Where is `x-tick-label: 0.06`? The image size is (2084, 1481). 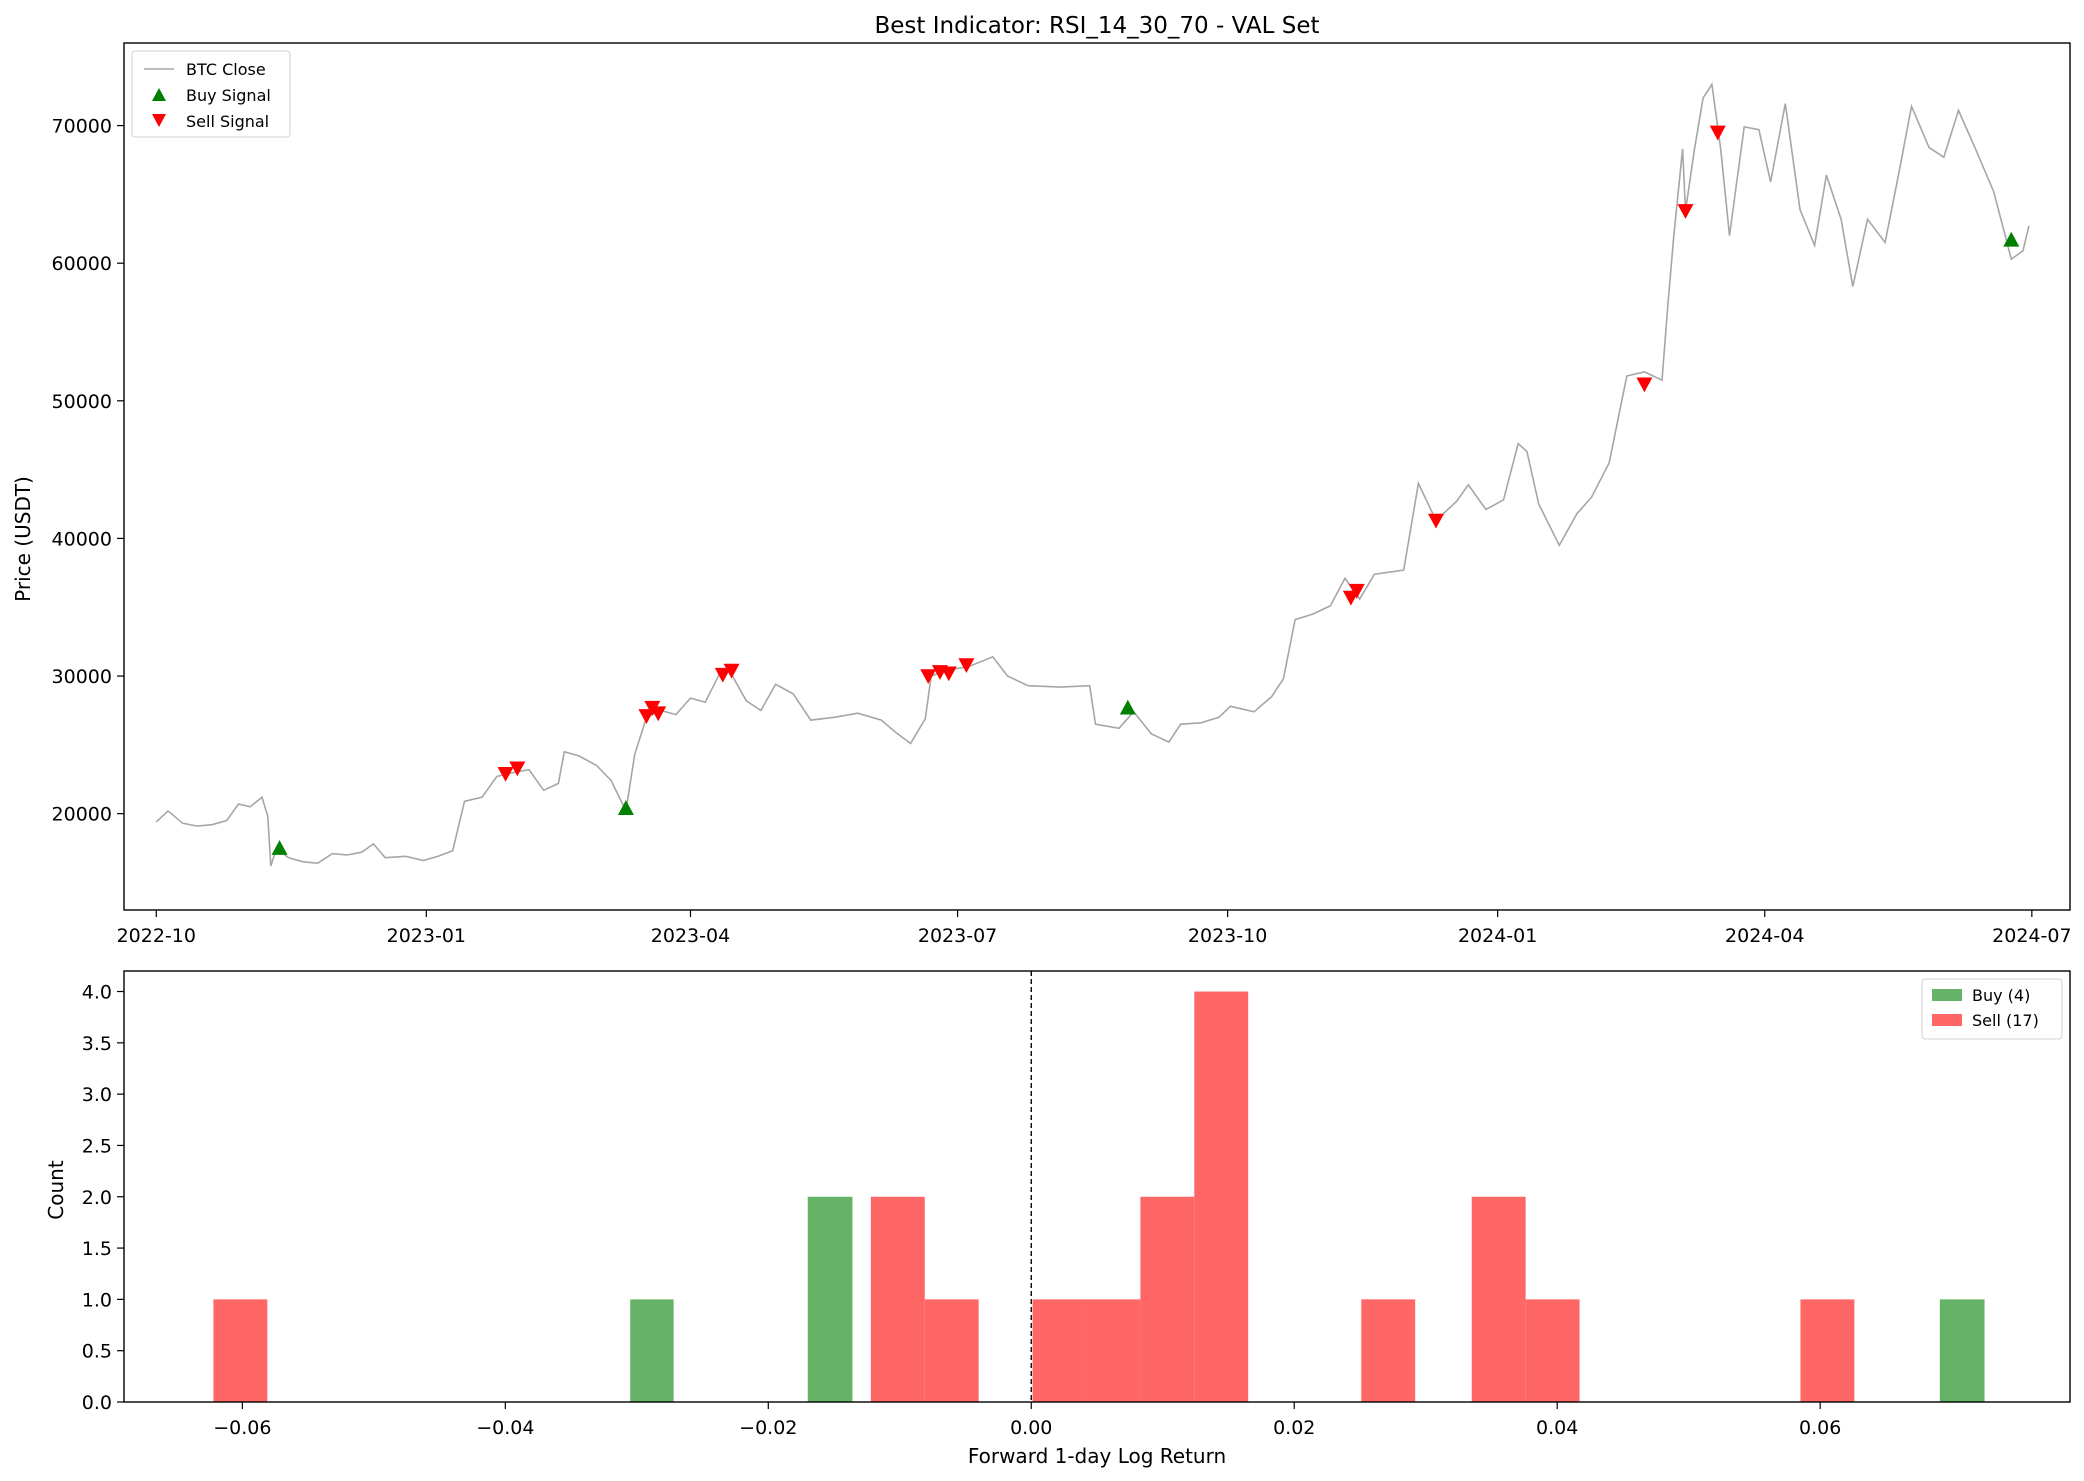 x-tick-label: 0.06 is located at coordinates (1820, 1428).